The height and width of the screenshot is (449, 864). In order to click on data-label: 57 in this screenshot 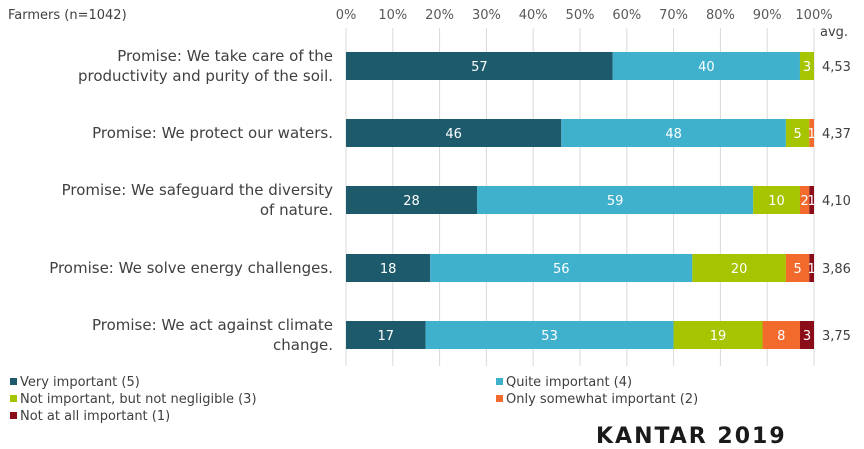, I will do `click(479, 67)`.